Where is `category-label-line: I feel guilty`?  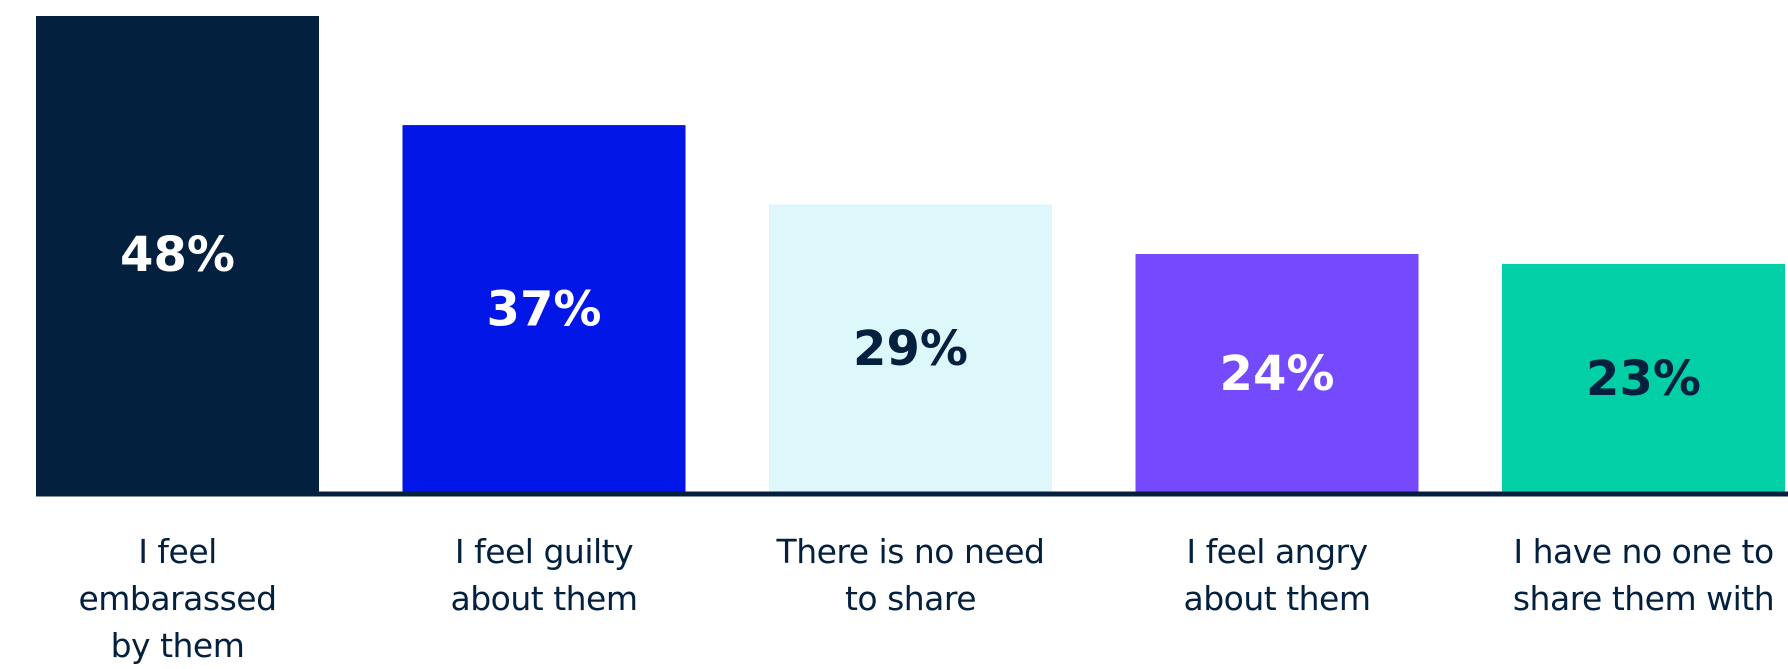 category-label-line: I feel guilty is located at coordinates (544, 551).